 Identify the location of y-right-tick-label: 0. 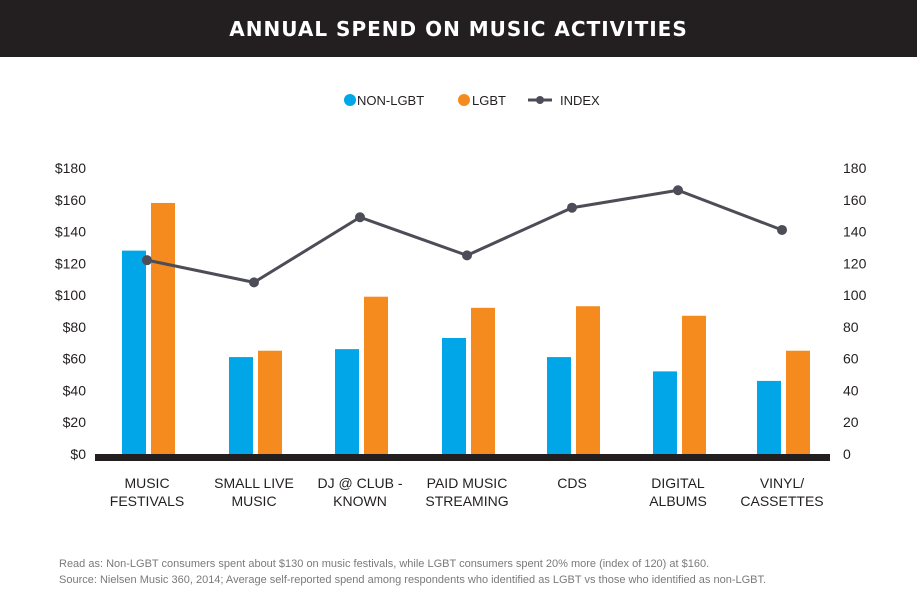
(847, 454).